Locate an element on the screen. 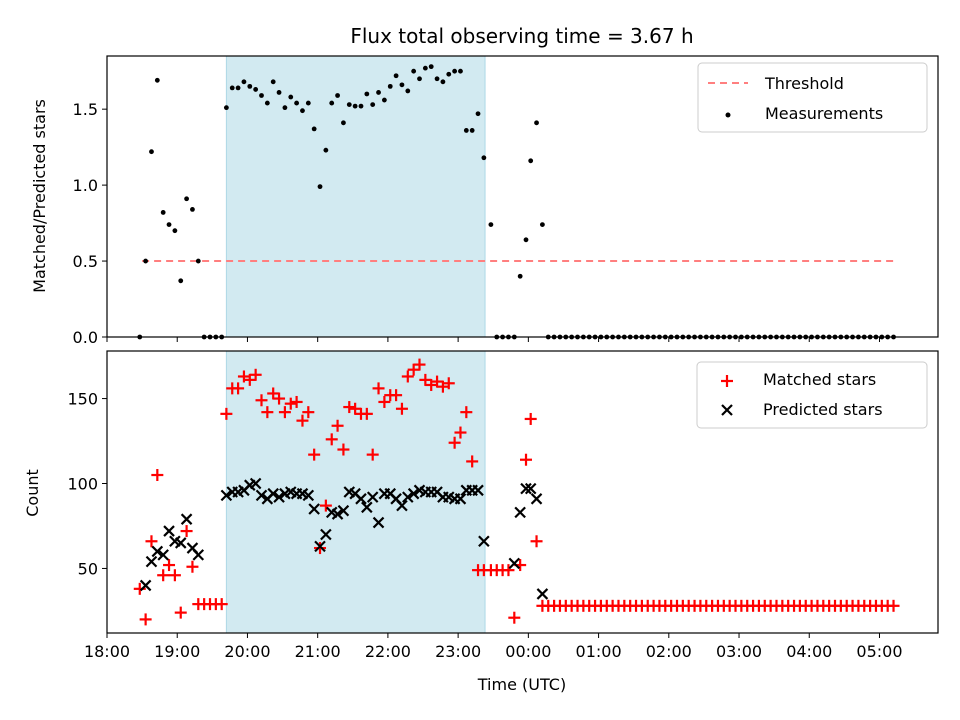 This screenshot has width=960, height=720. x-tick-label: 04:00 is located at coordinates (809, 651).